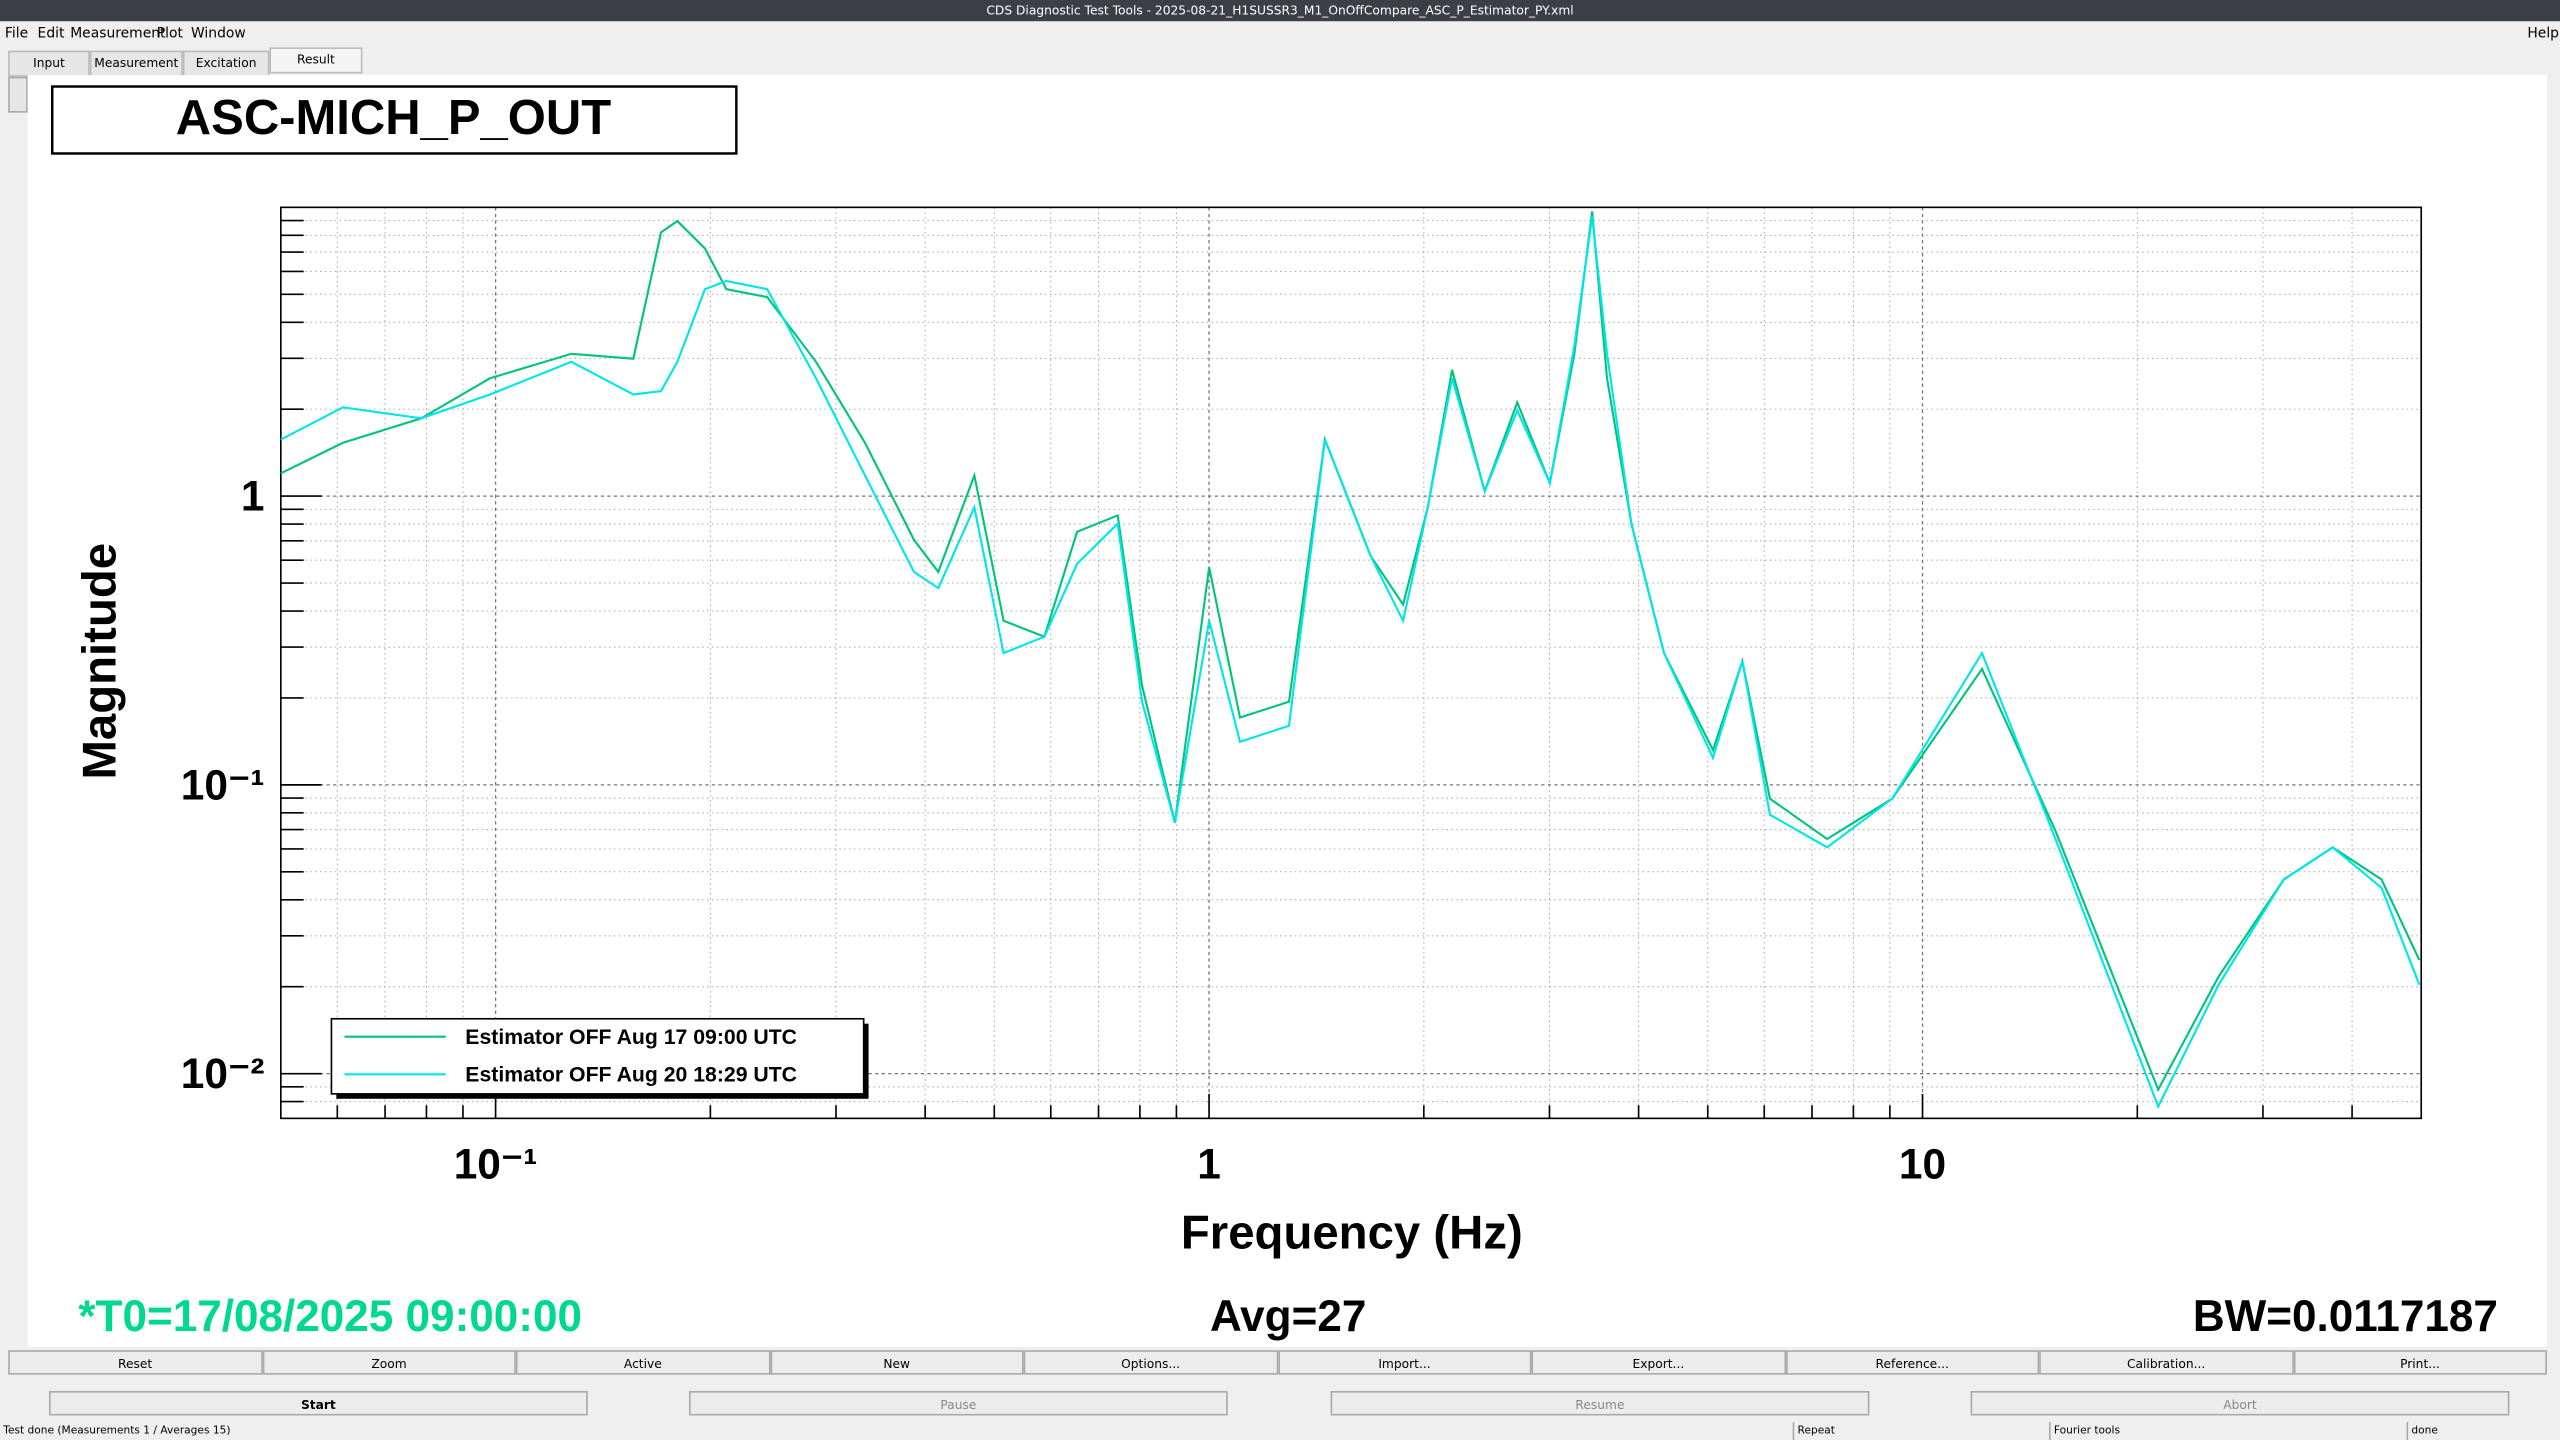 Image resolution: width=2560 pixels, height=1440 pixels. I want to click on title-box, so click(394, 120).